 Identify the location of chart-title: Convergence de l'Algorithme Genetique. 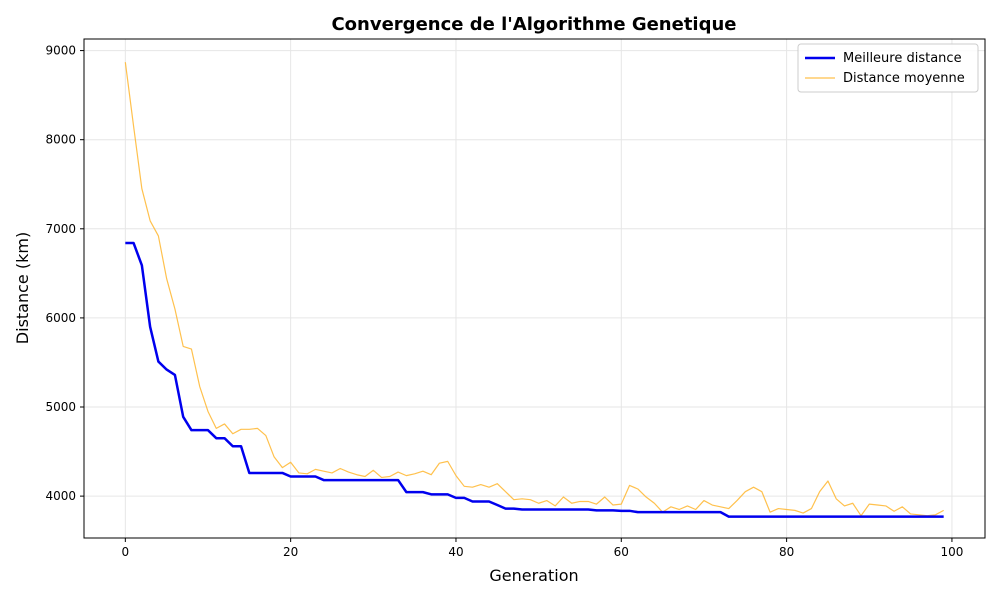
(533, 24).